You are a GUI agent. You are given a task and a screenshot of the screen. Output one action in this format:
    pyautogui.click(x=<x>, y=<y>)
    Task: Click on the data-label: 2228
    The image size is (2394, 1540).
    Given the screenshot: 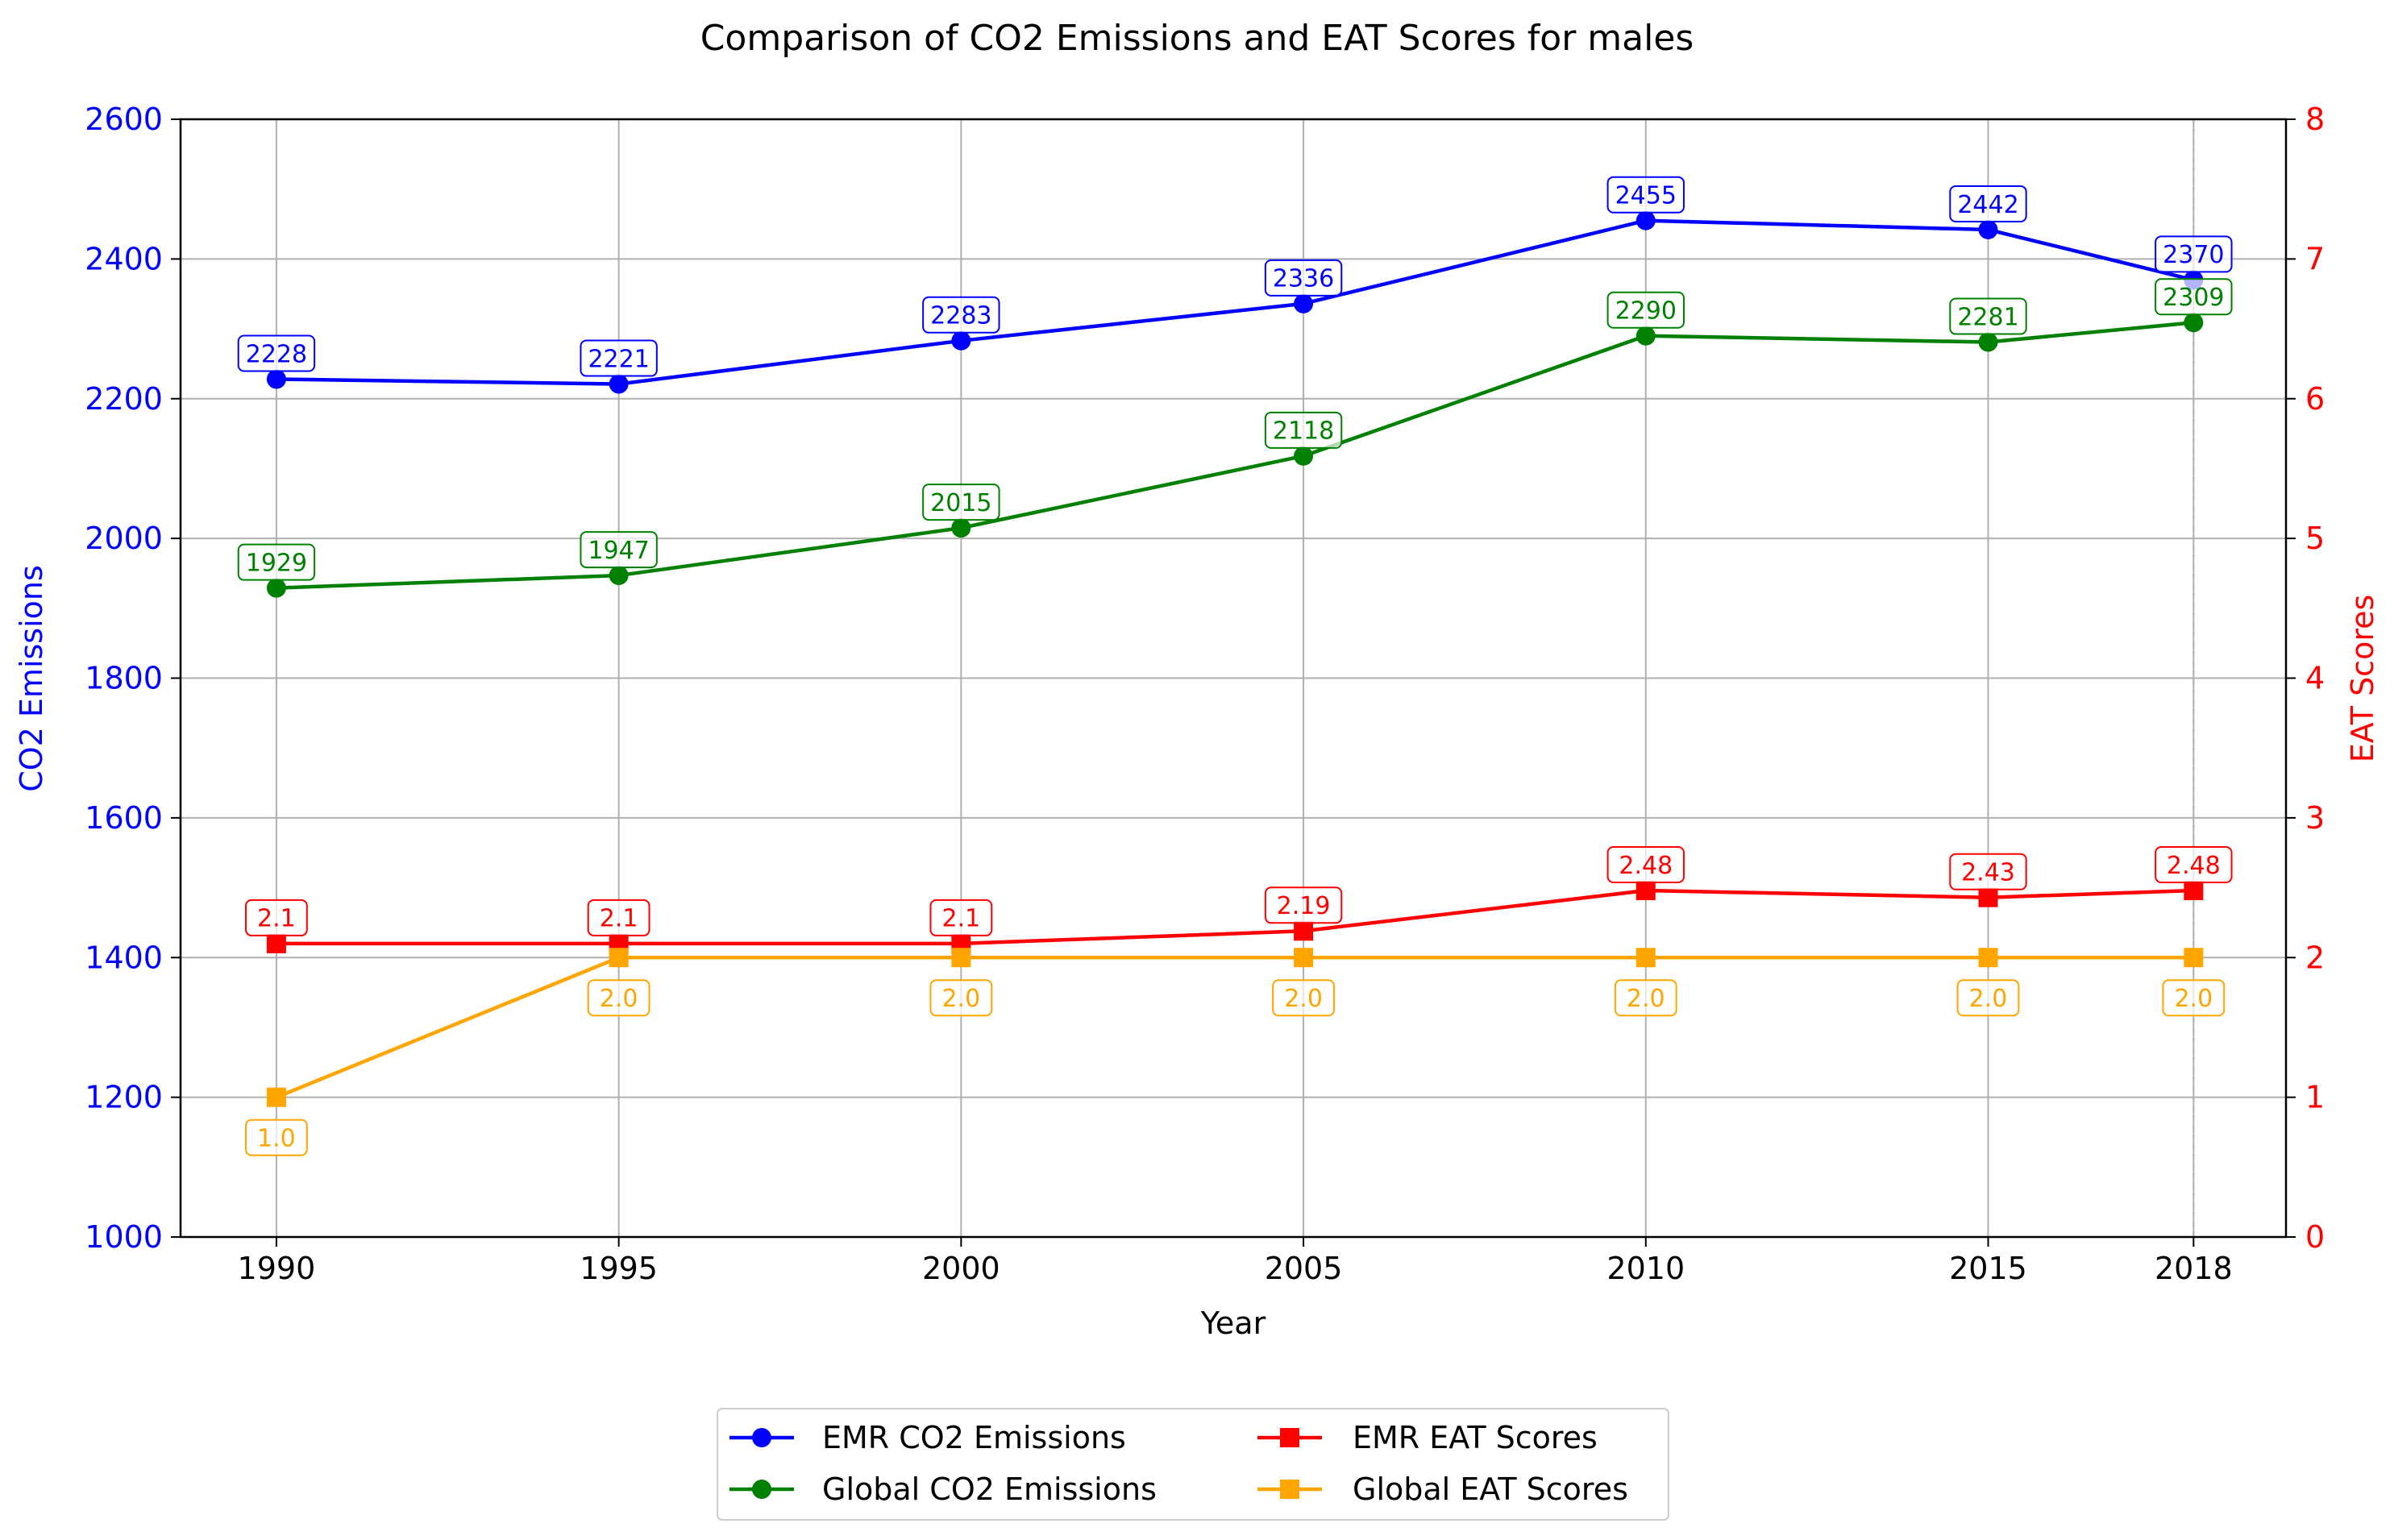 What is the action you would take?
    pyautogui.click(x=276, y=354)
    